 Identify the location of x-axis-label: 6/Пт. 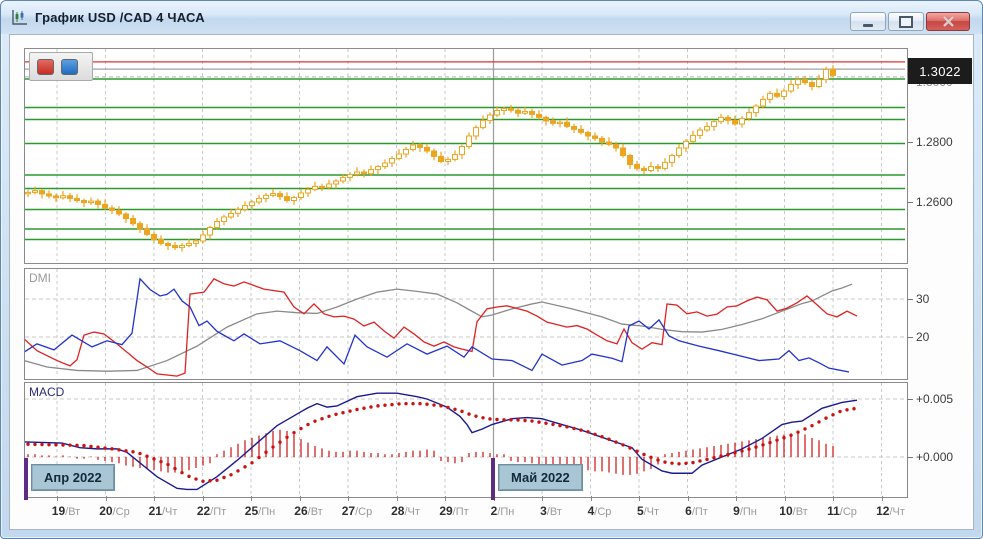
(696, 511).